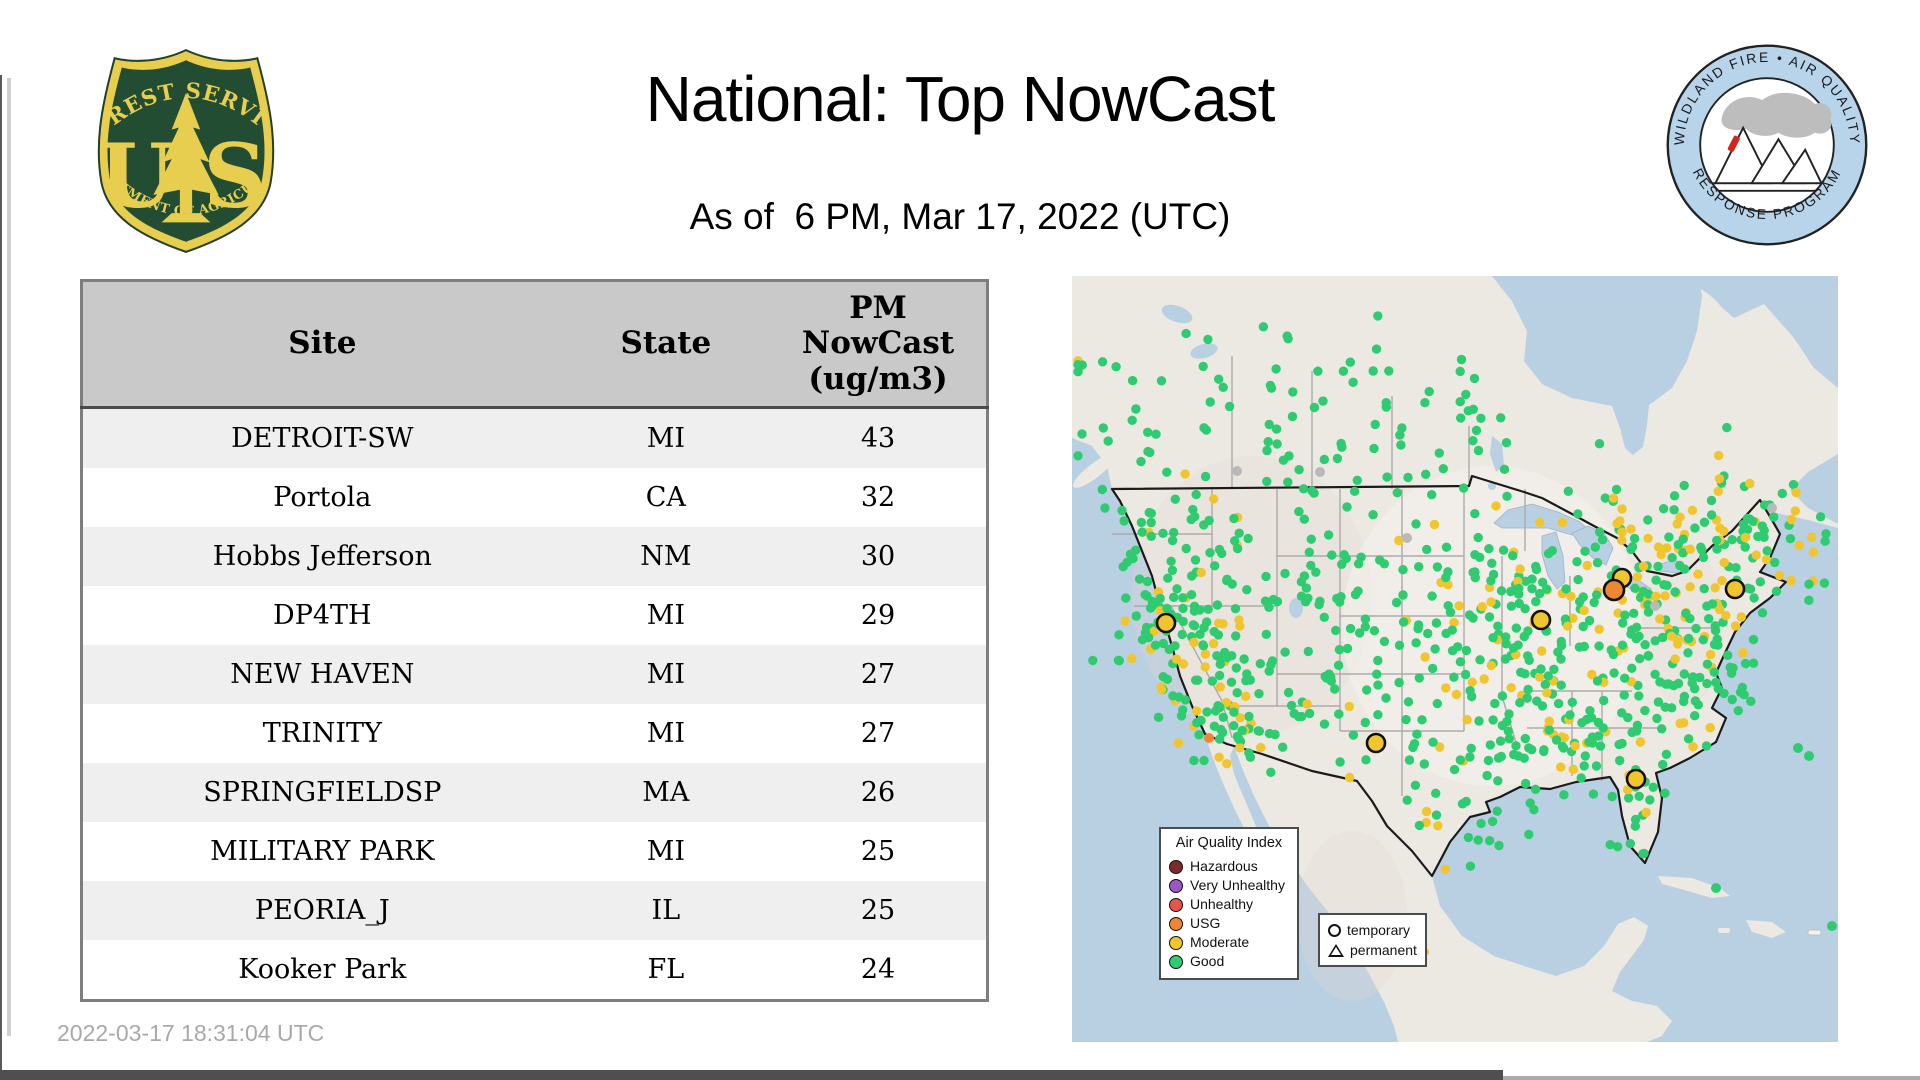  I want to click on aqi-legend-label: Hazardous, so click(1224, 866).